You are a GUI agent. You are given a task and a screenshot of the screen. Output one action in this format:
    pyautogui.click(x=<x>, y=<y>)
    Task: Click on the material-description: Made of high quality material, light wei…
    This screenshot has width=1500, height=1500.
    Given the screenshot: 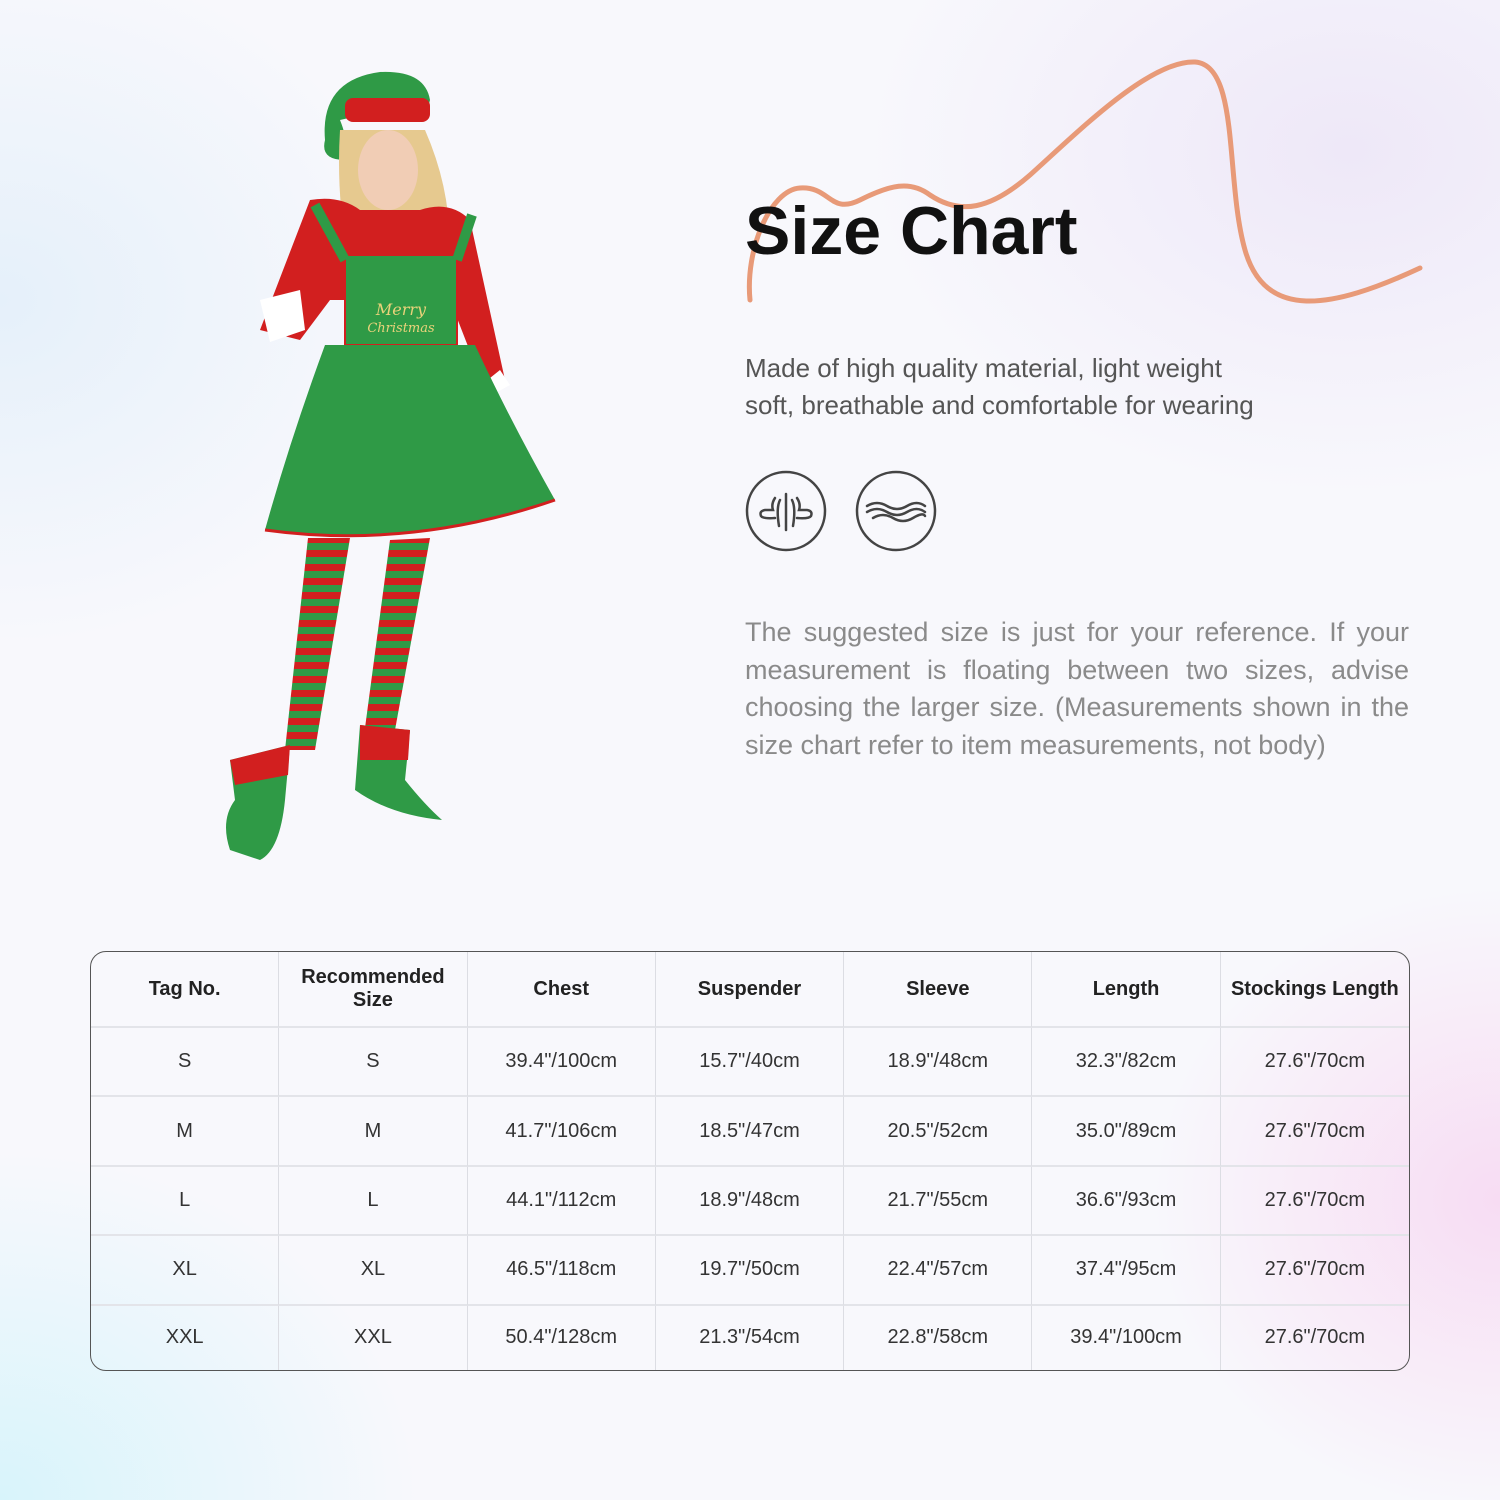 What is the action you would take?
    pyautogui.click(x=1045, y=387)
    